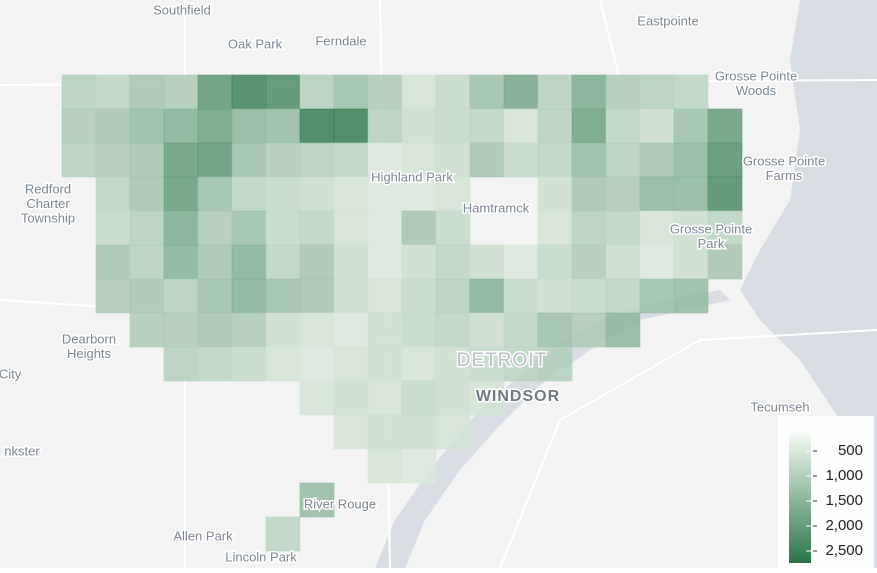 Image resolution: width=877 pixels, height=573 pixels. I want to click on place-label: City, so click(11, 373).